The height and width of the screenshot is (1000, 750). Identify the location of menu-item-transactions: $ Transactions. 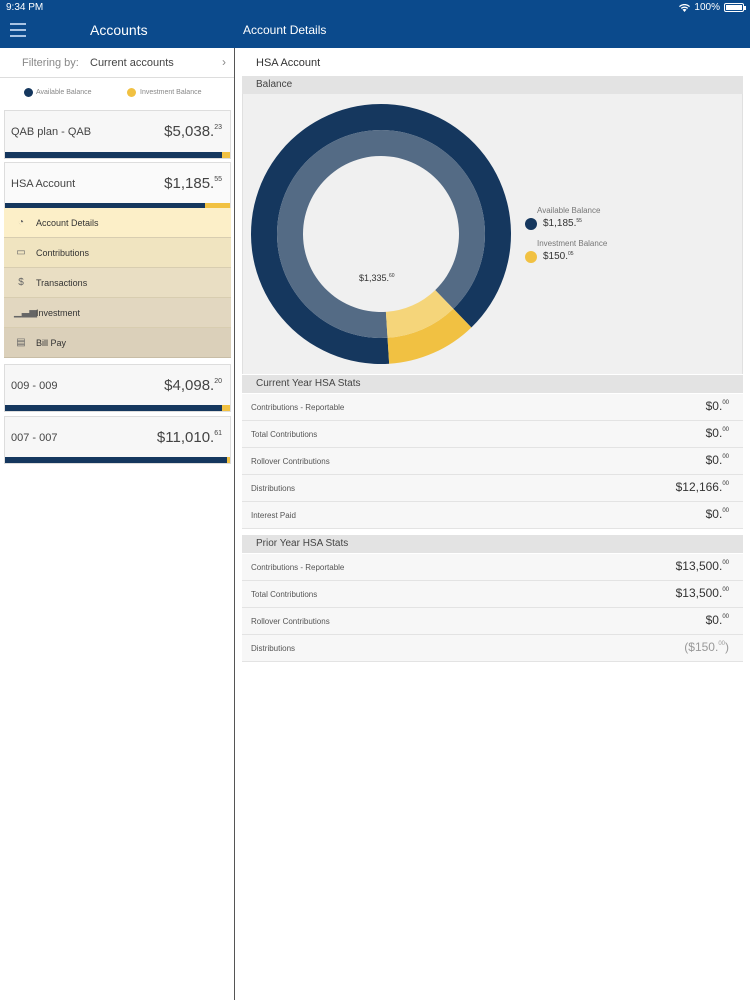
(117, 283).